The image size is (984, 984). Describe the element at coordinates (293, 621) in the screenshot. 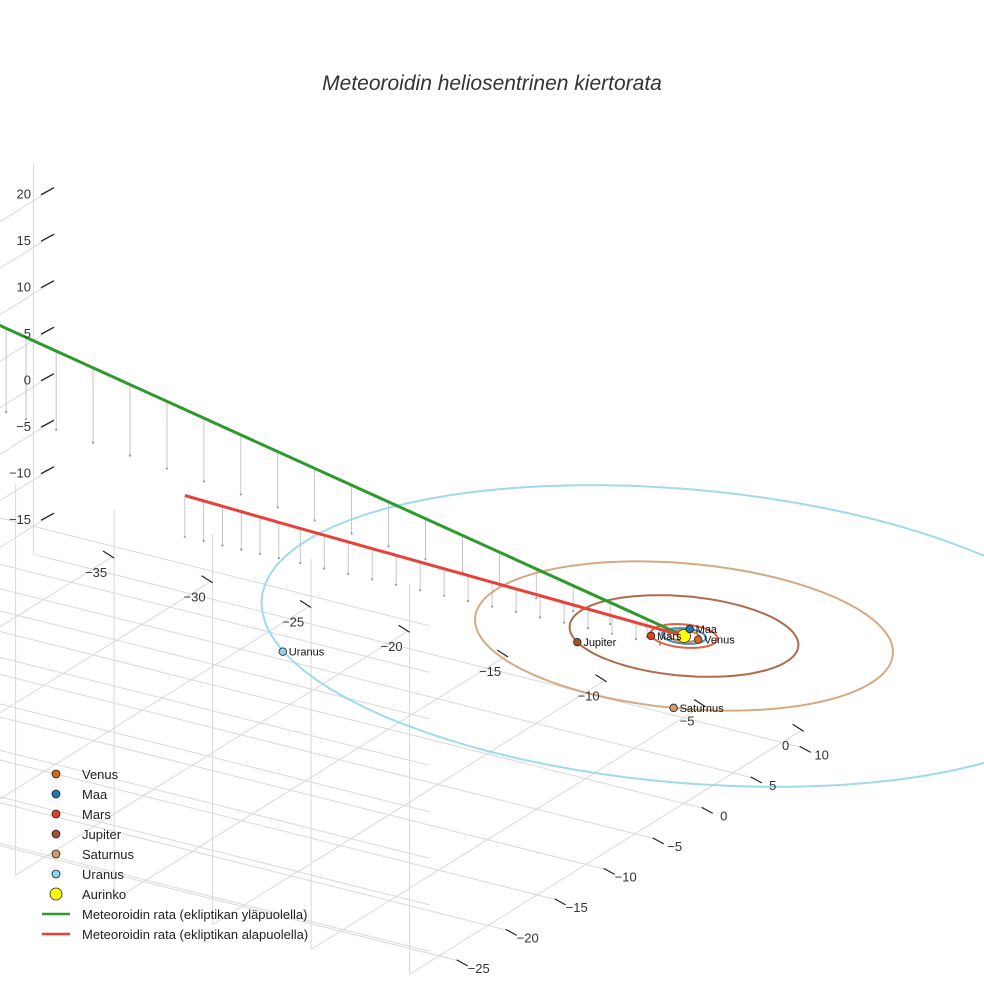

I see `x-tick-label: −25` at that location.